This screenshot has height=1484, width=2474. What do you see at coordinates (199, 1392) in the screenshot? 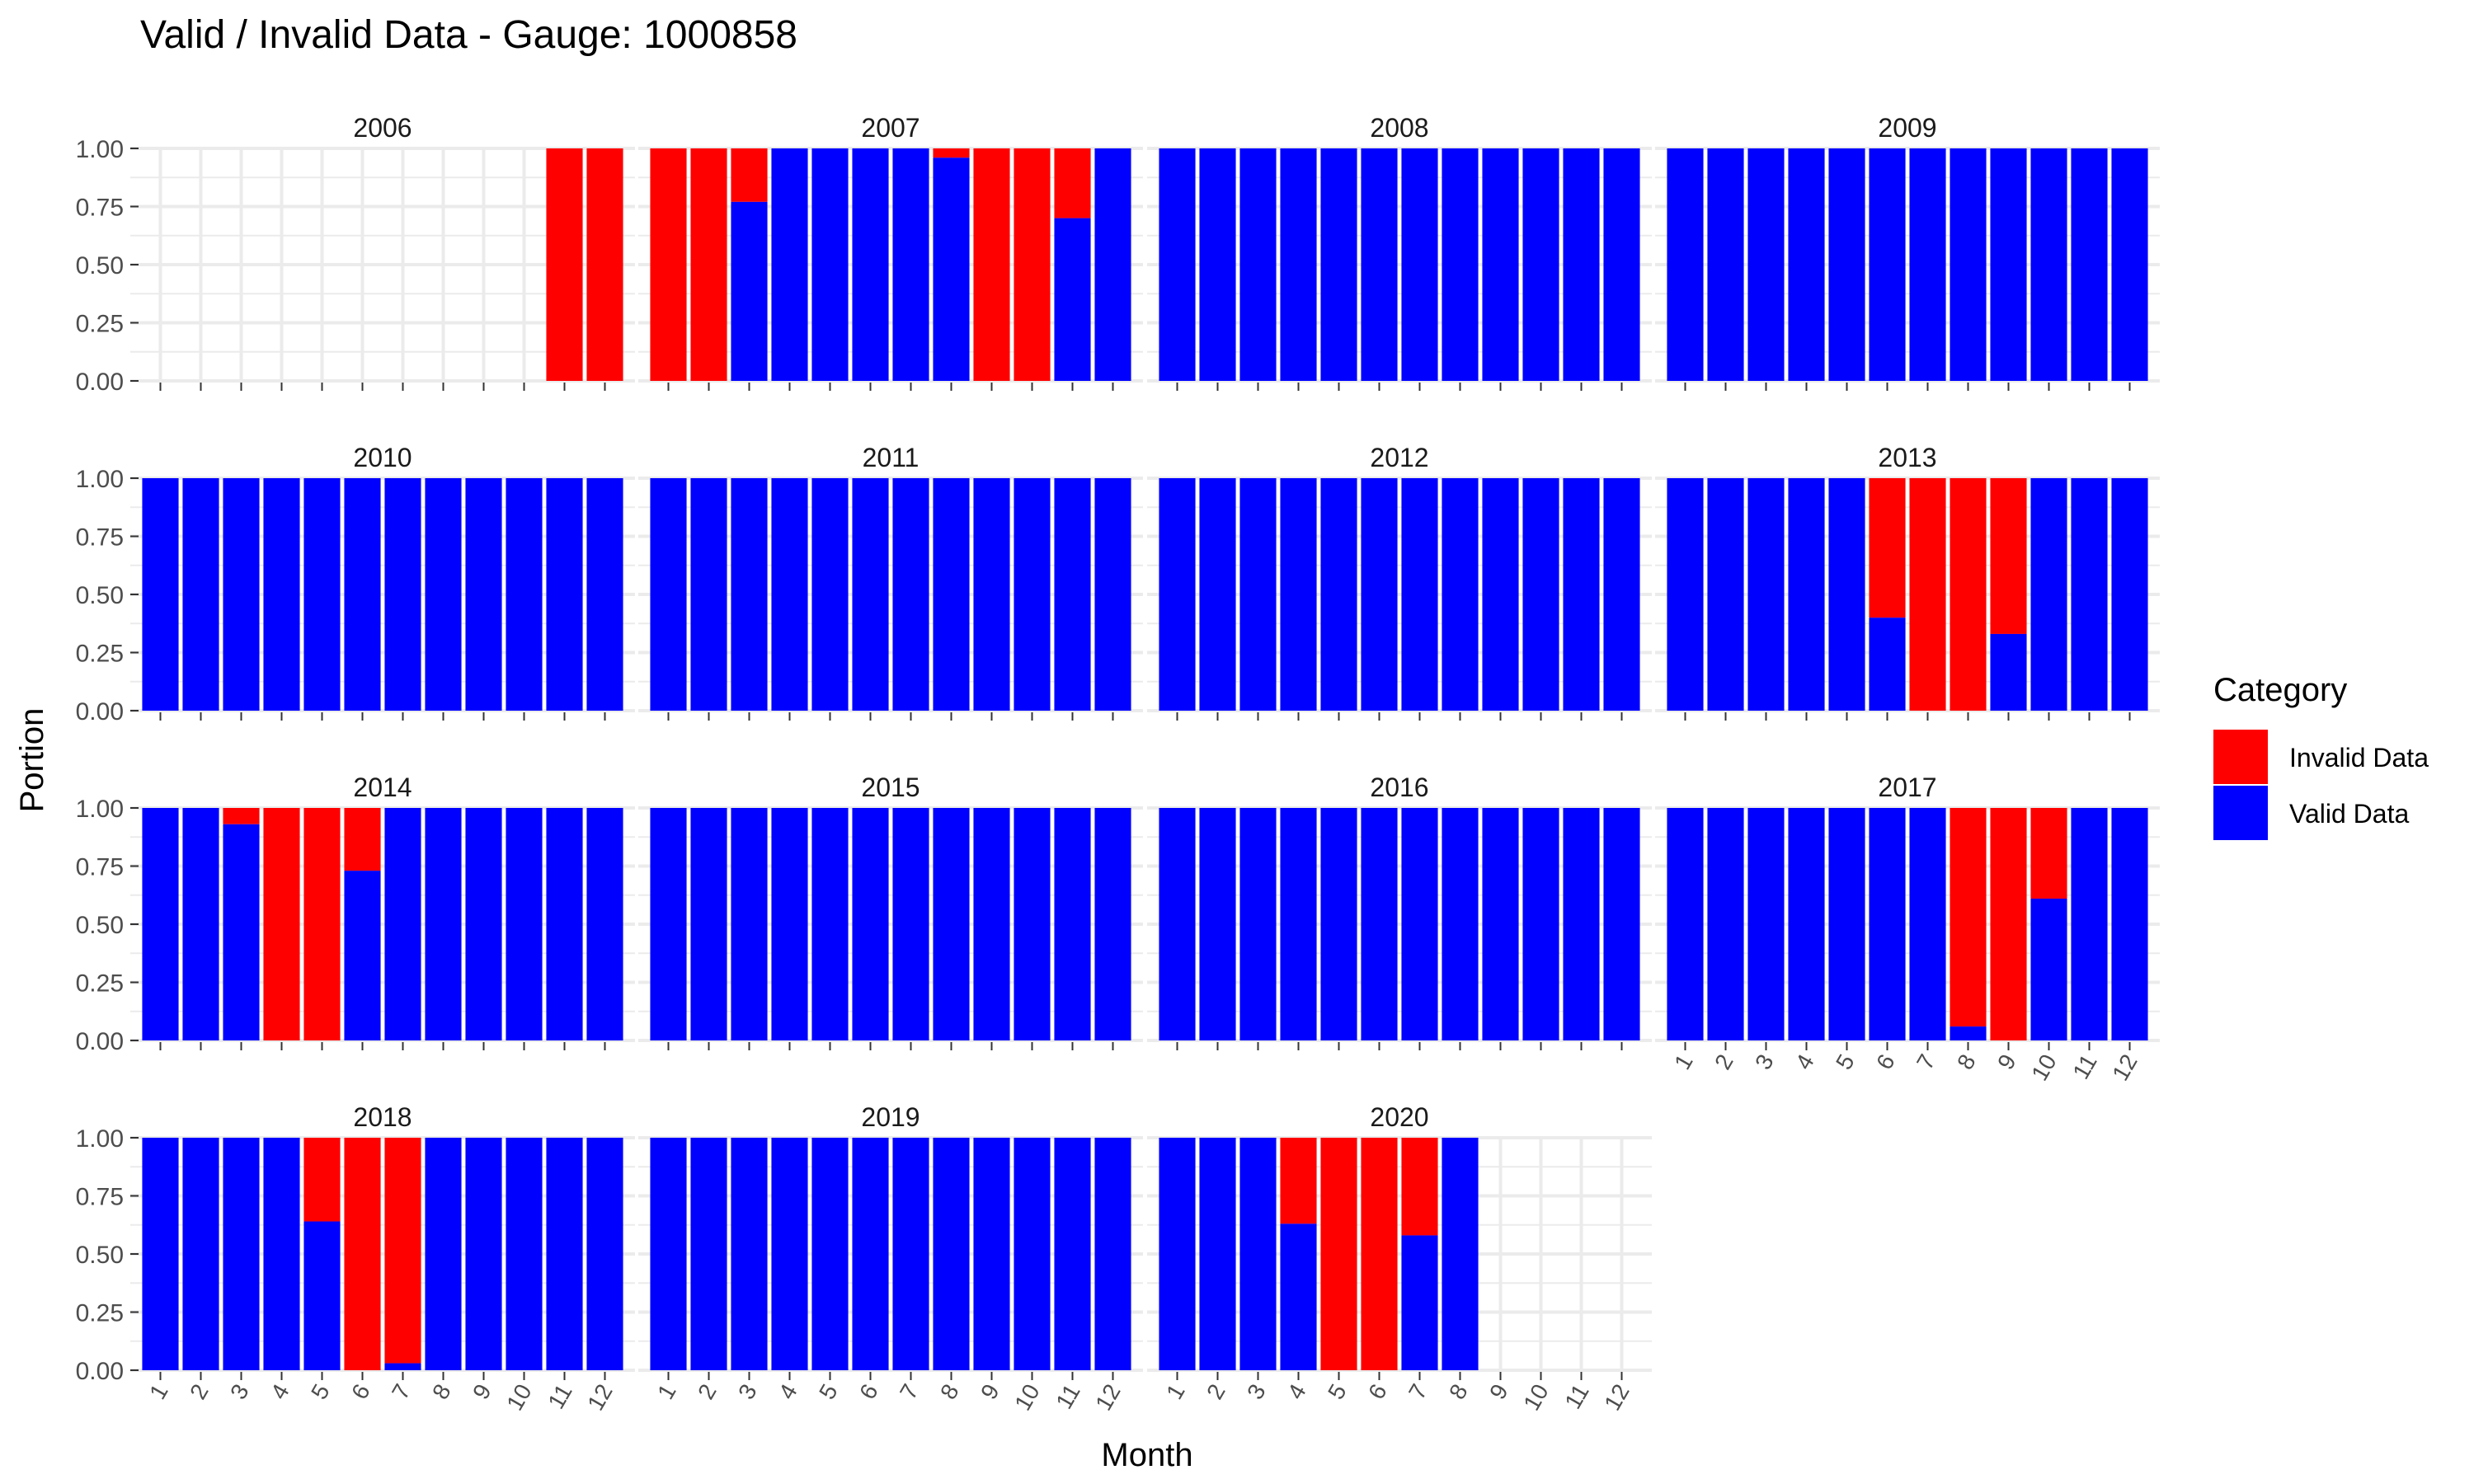
I see `x-tick-label: 2` at bounding box center [199, 1392].